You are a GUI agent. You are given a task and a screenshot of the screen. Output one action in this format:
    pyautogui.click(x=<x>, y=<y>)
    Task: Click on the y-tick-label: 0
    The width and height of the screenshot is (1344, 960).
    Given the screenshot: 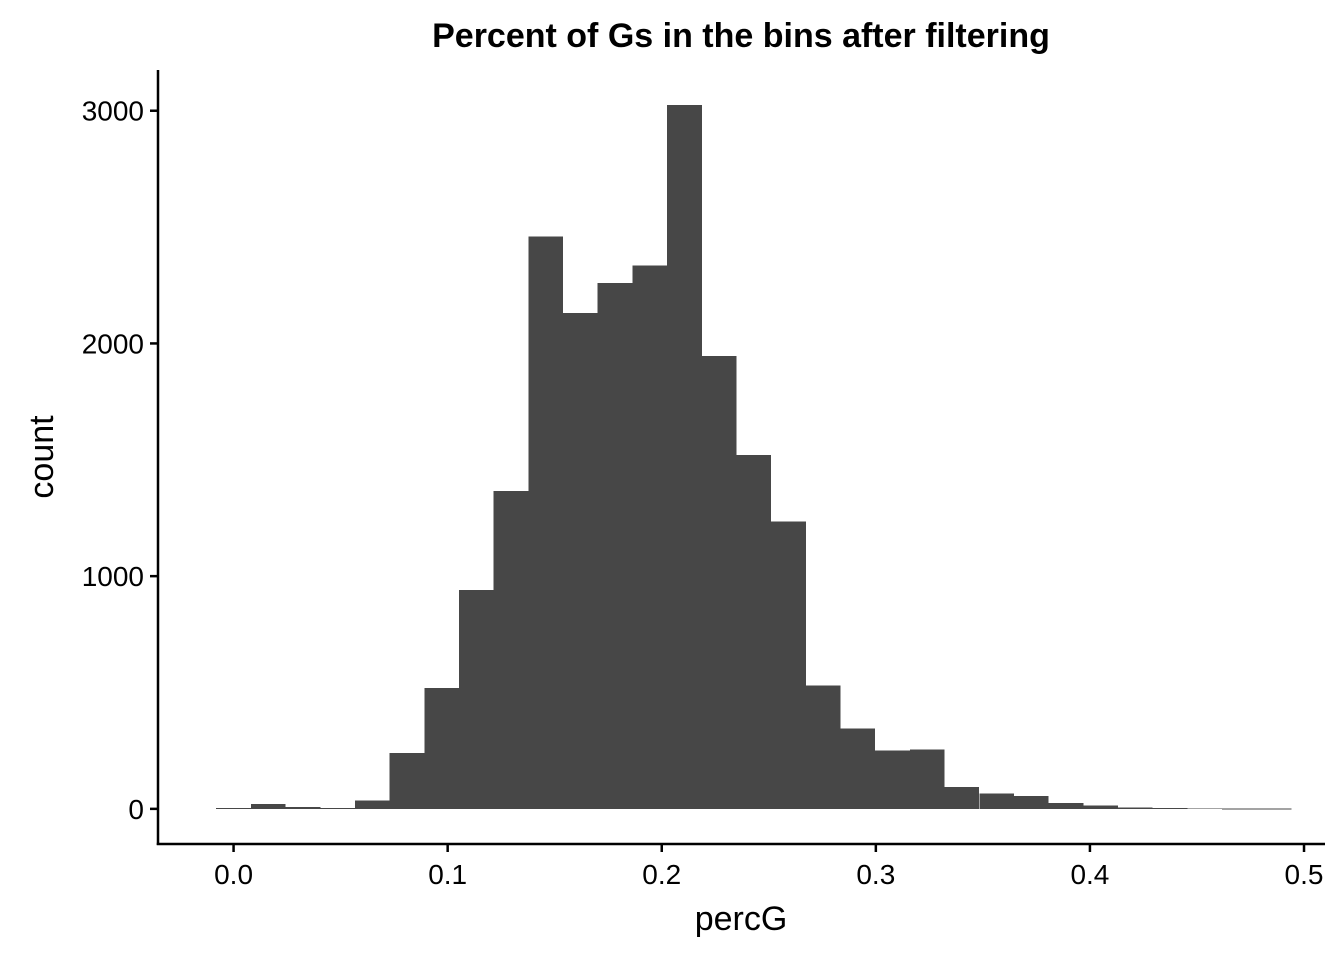 What is the action you would take?
    pyautogui.click(x=136, y=809)
    